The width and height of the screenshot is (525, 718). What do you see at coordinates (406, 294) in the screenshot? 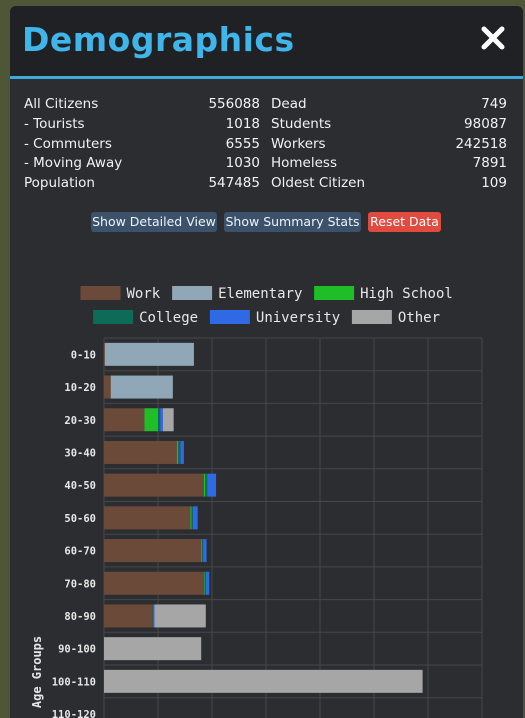
I see `legend-label: High School` at bounding box center [406, 294].